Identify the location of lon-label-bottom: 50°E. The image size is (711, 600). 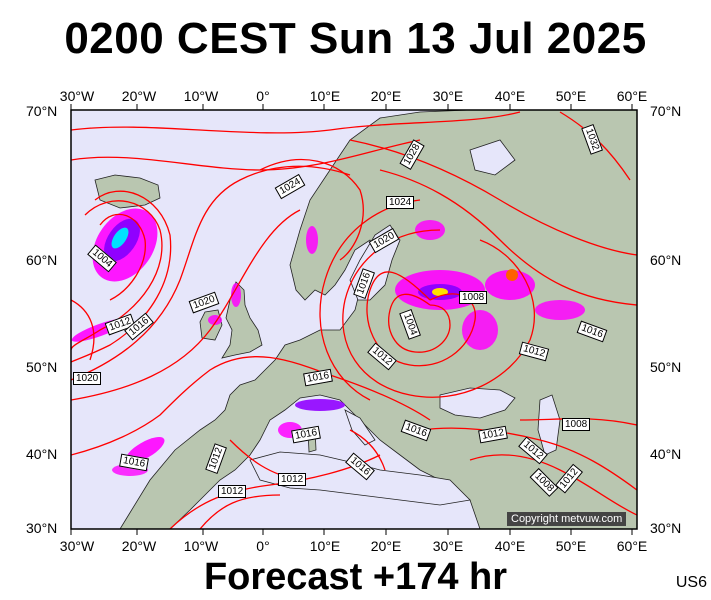
(571, 546).